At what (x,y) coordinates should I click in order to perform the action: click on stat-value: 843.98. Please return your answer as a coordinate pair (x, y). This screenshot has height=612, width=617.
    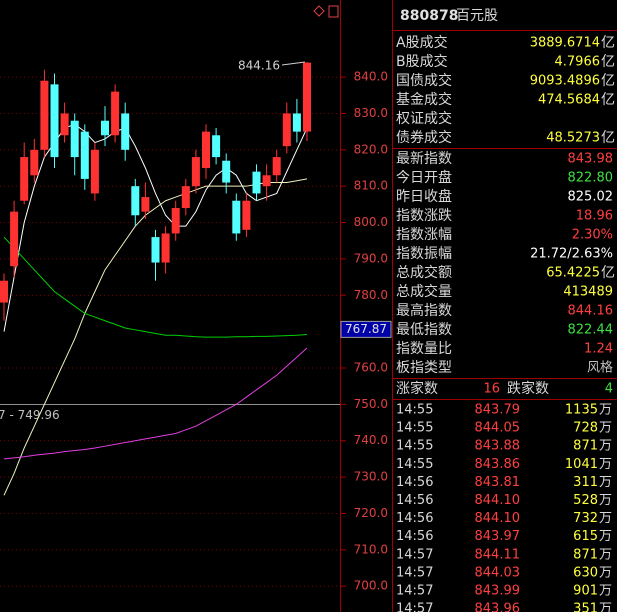
    Looking at the image, I should click on (591, 159).